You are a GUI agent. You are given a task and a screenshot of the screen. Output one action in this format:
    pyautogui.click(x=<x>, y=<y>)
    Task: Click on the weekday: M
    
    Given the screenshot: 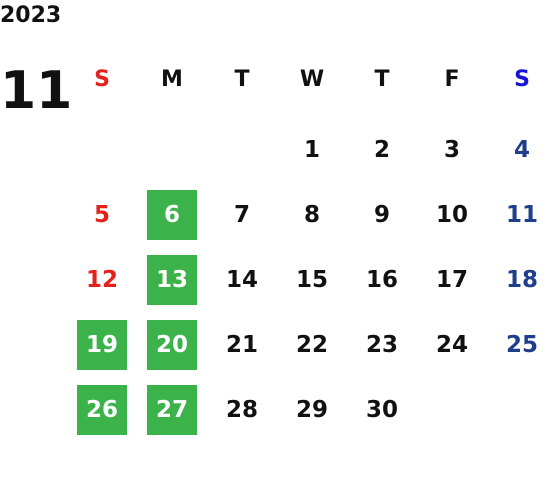 What is the action you would take?
    pyautogui.click(x=172, y=79)
    